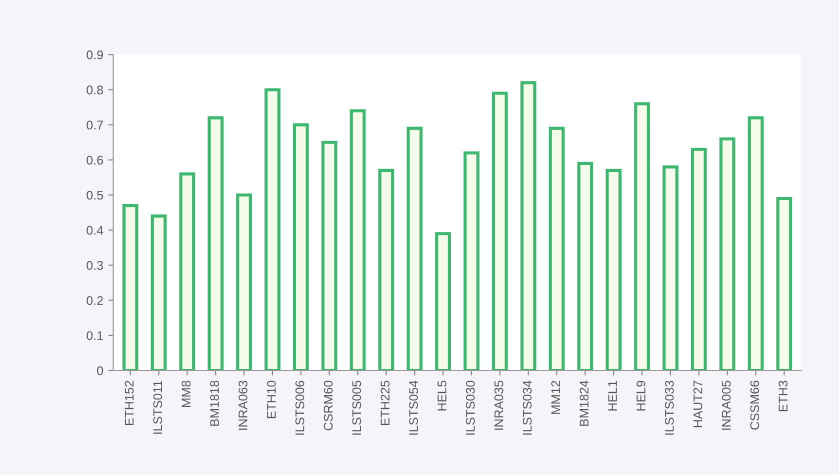 This screenshot has height=475, width=839. I want to click on x-tick-label: ILSTS030, so click(470, 407).